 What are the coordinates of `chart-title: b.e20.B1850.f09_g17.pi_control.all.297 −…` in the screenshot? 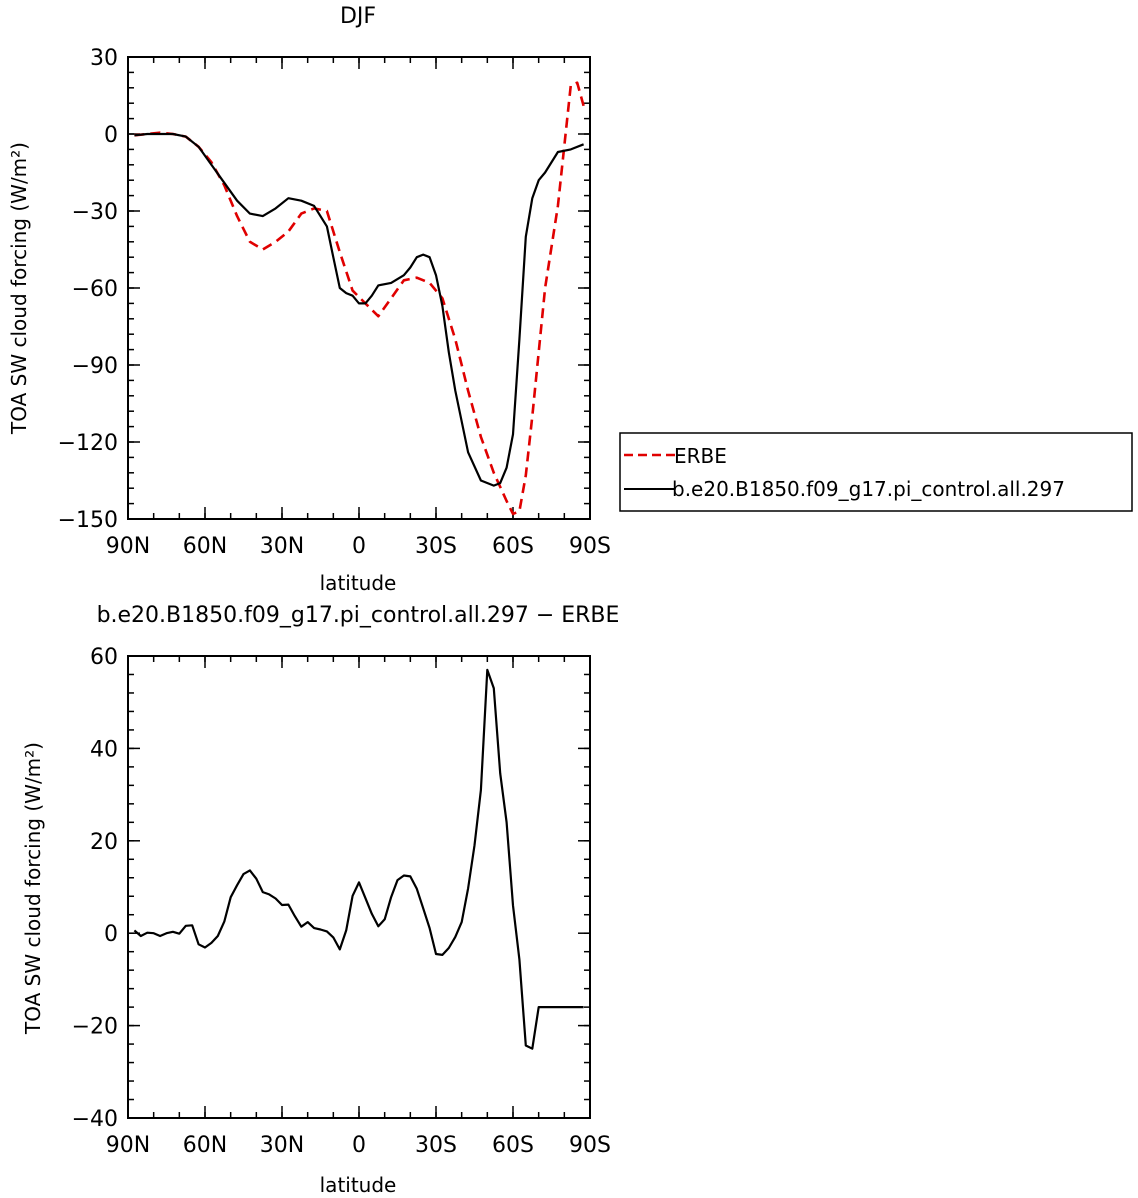 It's located at (358, 615).